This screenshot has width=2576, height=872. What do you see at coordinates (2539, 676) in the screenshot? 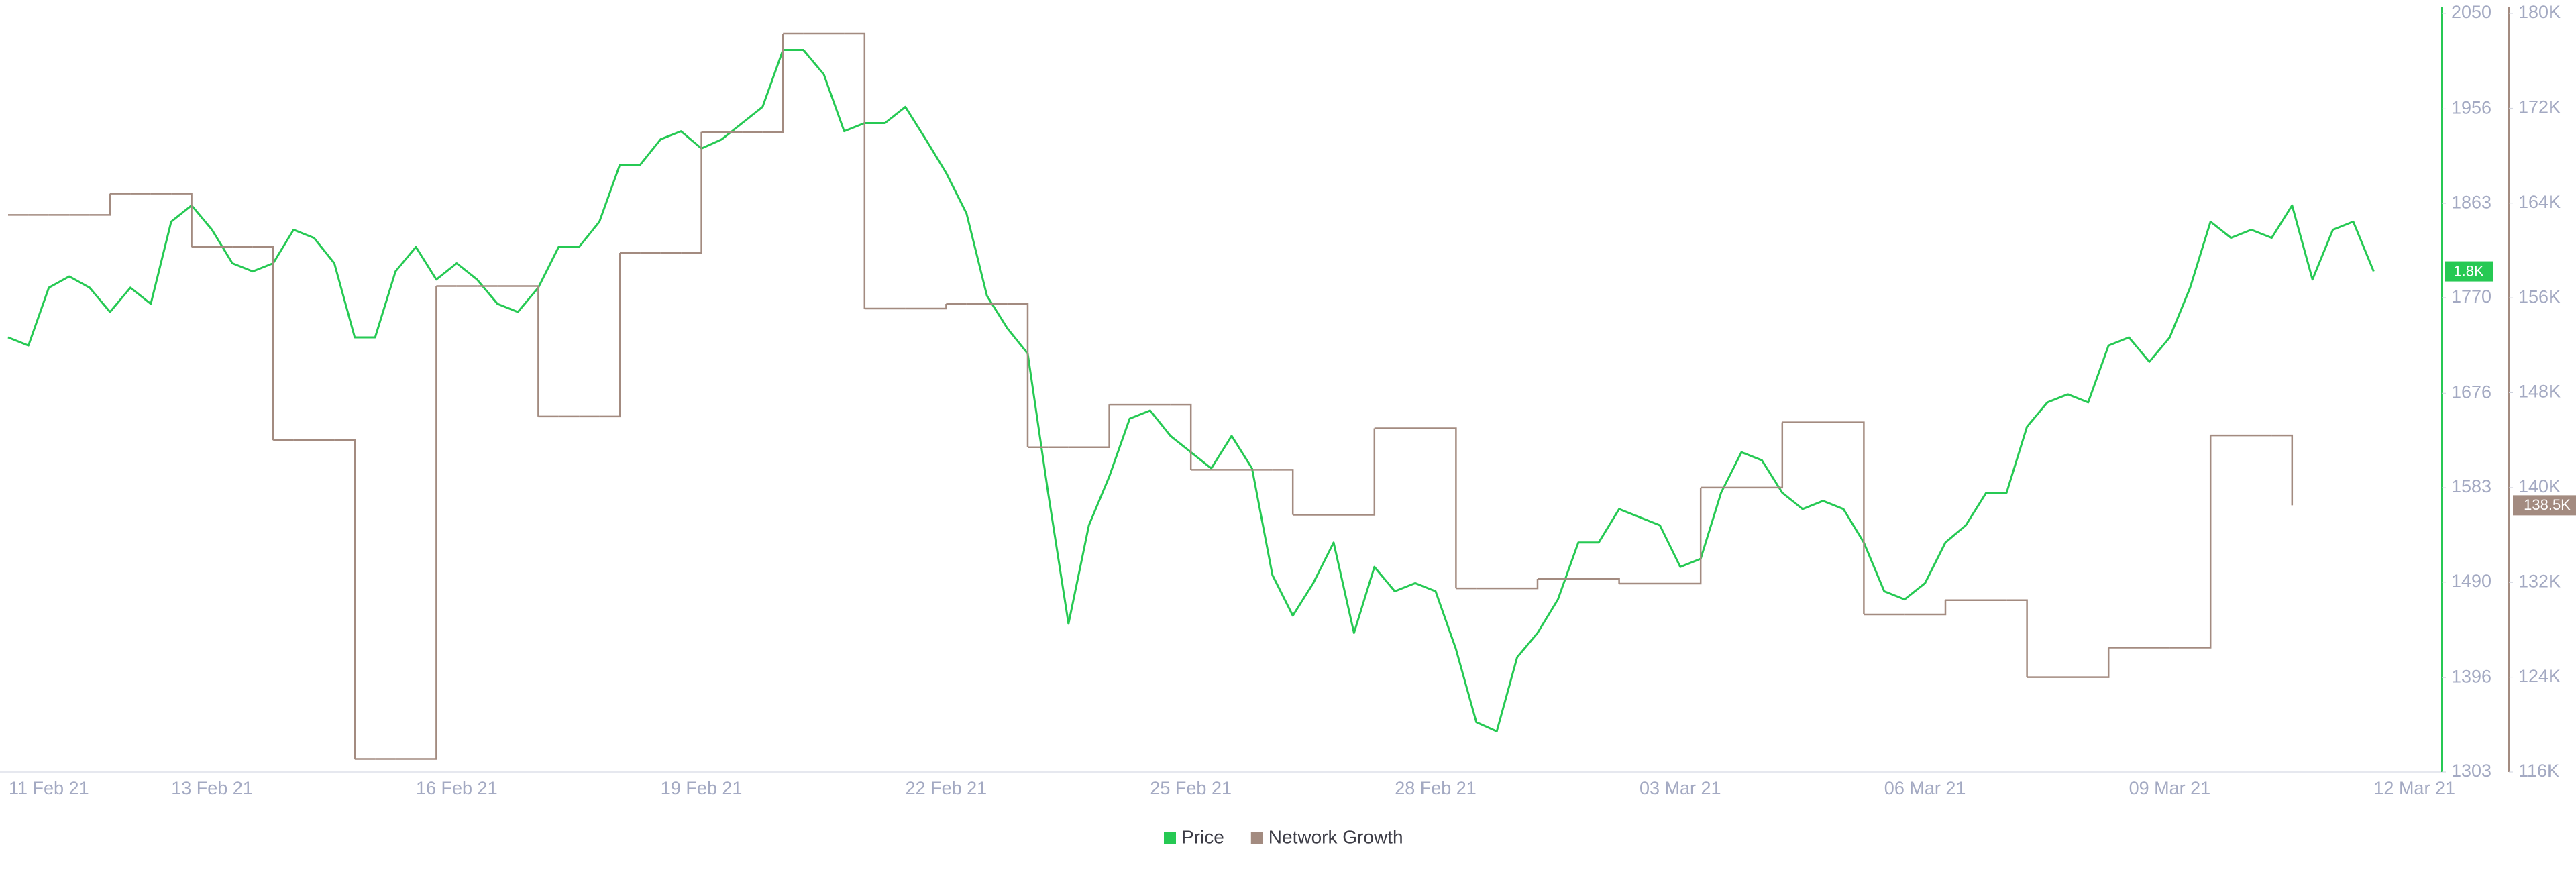
I see `y2-tick-label: 124K` at bounding box center [2539, 676].